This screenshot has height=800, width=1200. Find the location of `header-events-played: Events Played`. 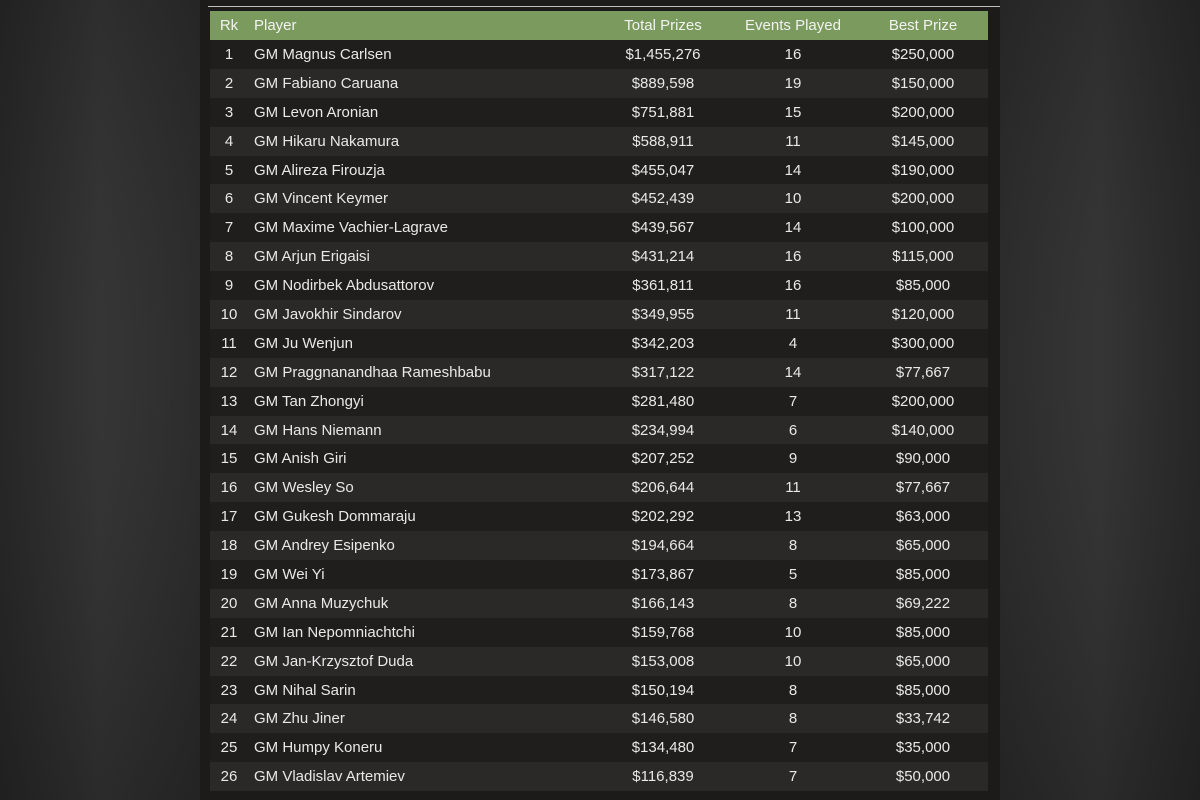

header-events-played: Events Played is located at coordinates (793, 25).